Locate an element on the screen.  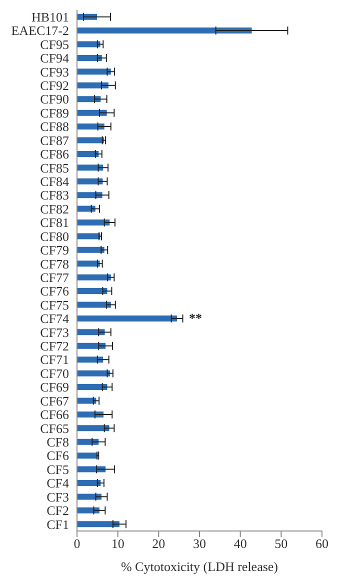
y-tick-label: CF72 is located at coordinates (54, 346).